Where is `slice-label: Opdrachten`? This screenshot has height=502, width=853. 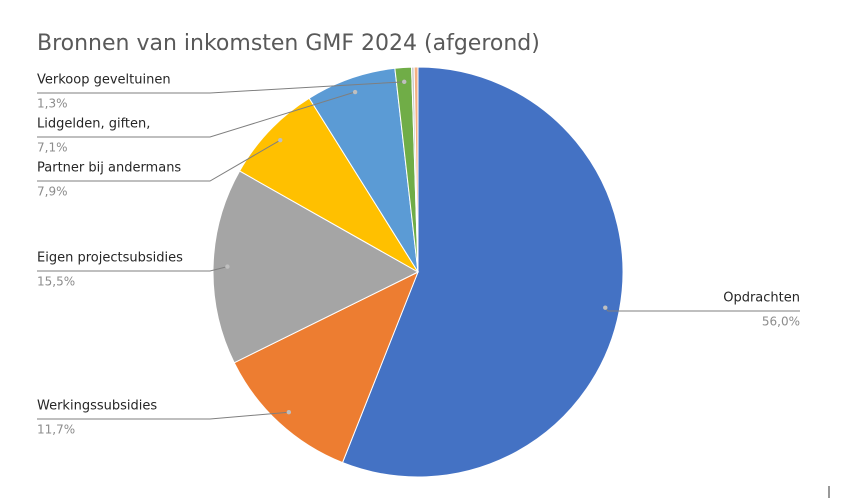
slice-label: Opdrachten is located at coordinates (761, 298).